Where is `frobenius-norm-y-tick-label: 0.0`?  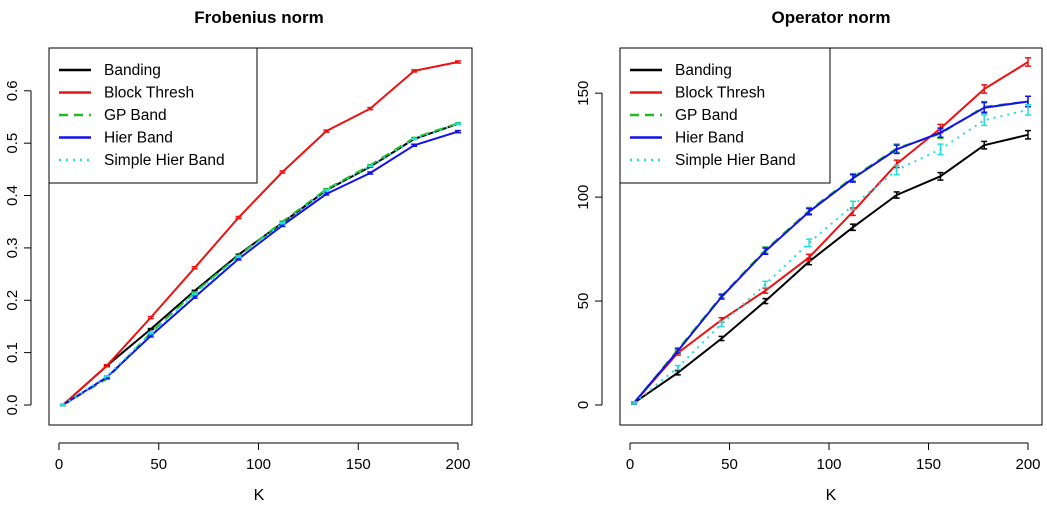 frobenius-norm-y-tick-label: 0.0 is located at coordinates (12, 405).